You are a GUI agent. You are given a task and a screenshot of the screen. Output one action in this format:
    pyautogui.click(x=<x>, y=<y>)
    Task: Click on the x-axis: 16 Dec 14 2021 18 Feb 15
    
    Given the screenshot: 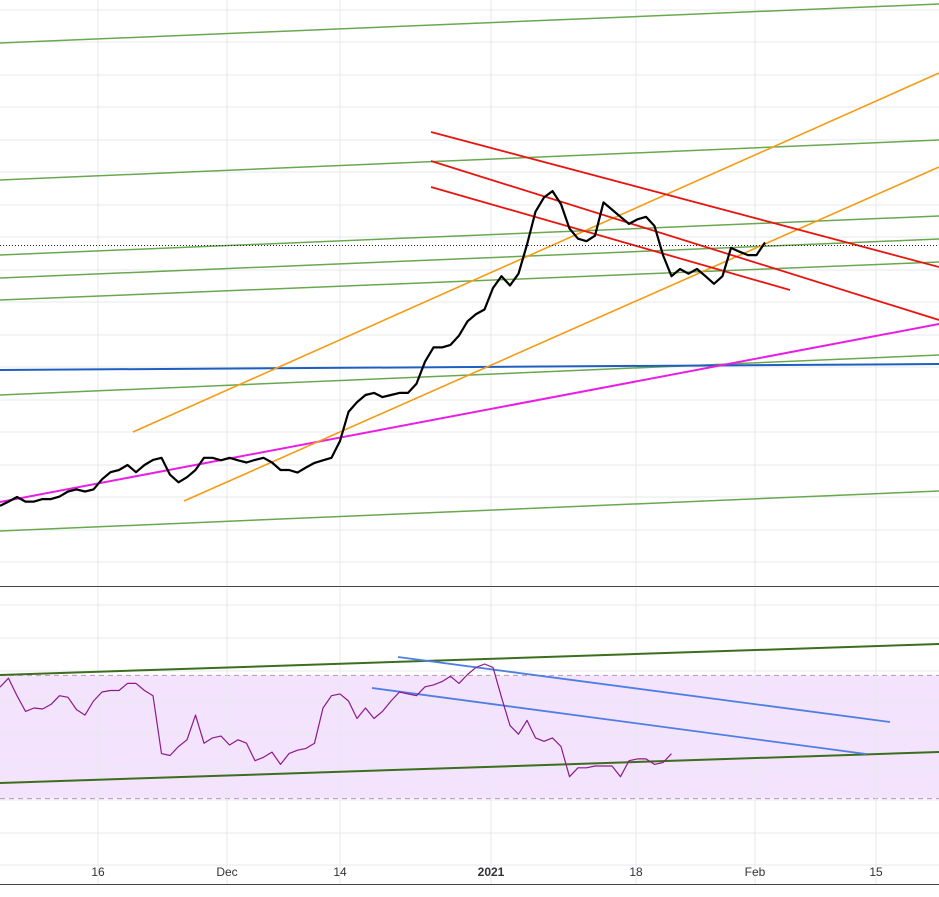 What is the action you would take?
    pyautogui.click(x=487, y=872)
    